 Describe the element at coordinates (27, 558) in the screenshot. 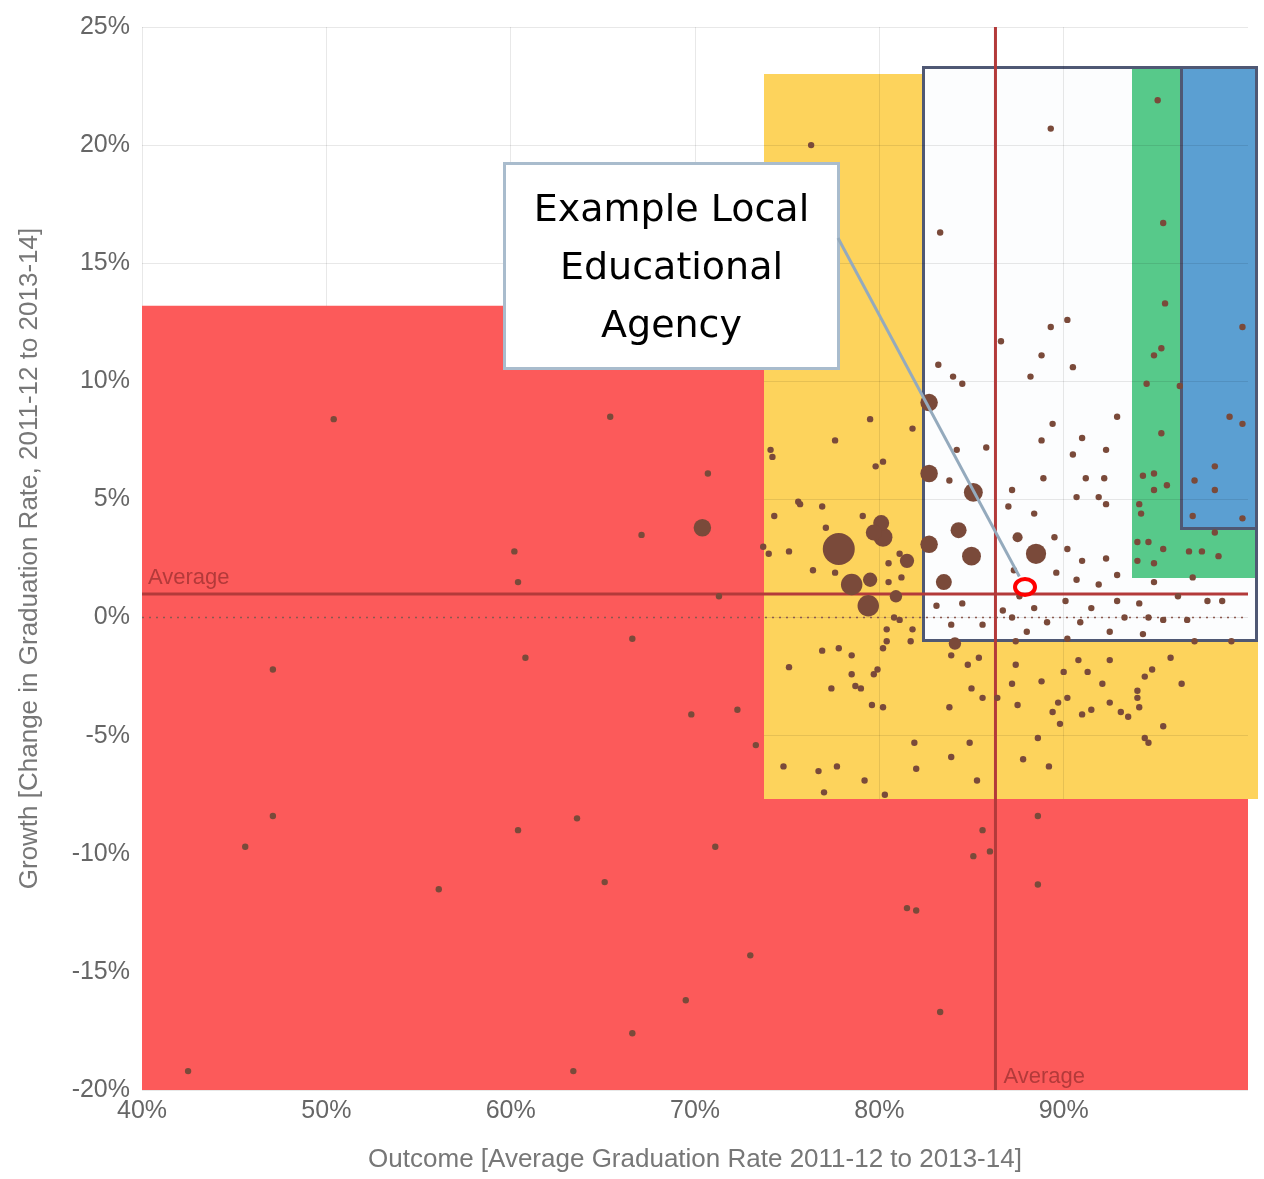

I see `y-axis-title: Growth [Change in Graduation Rate, 2011-12 to 2013-14]` at that location.